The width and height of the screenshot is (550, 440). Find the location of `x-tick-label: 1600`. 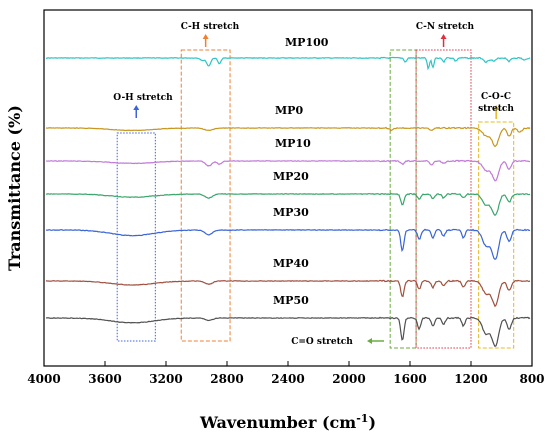

x-tick-label: 1600 is located at coordinates (409, 379).